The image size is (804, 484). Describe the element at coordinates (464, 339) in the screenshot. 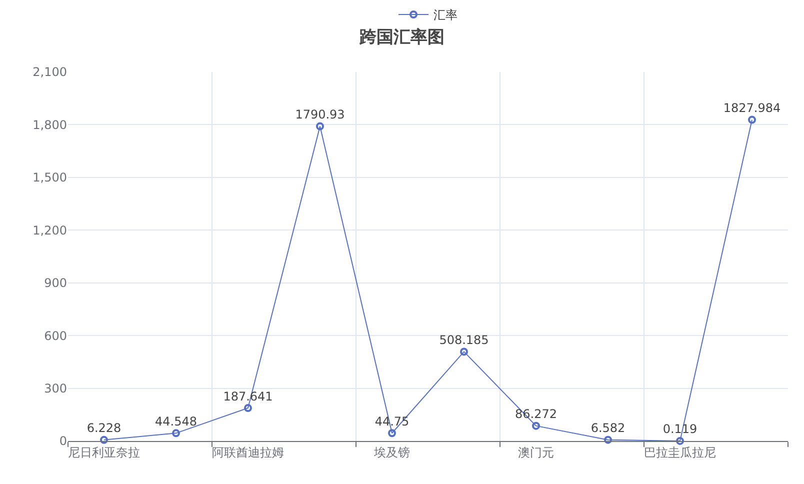

I see `data-label: 508.185` at that location.